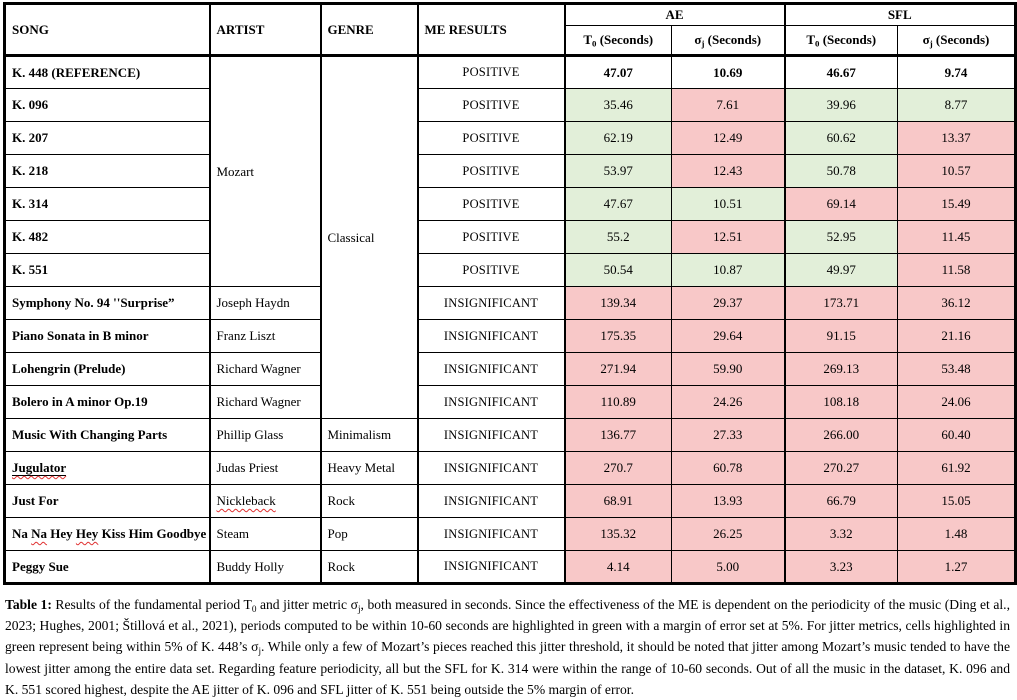  I want to click on ae-sigma-value: 10.51, so click(728, 204).